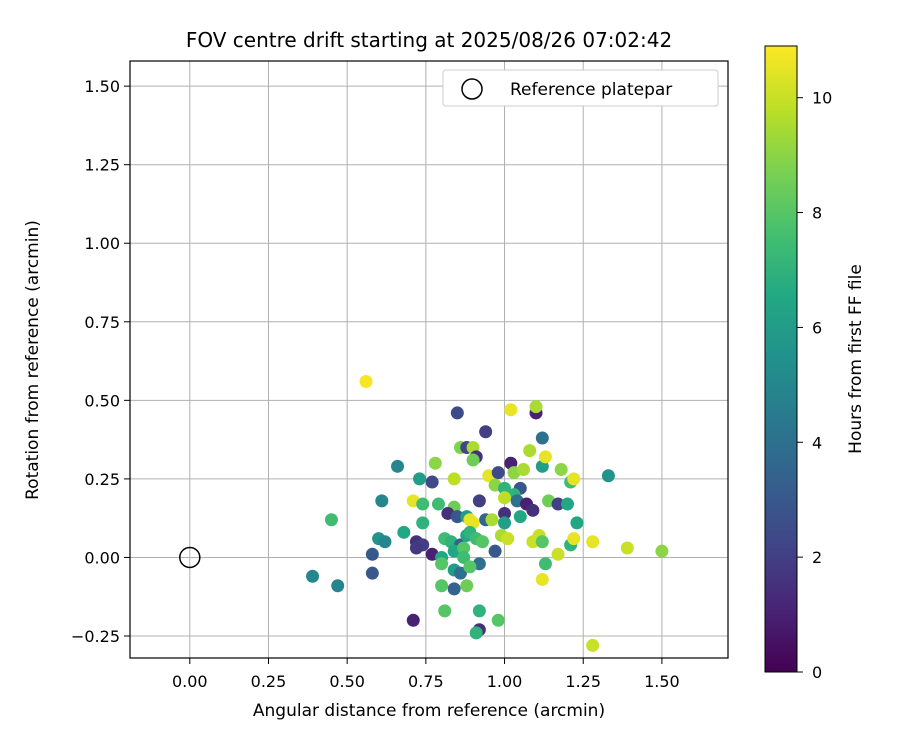  I want to click on y-tick-label: −0.25, so click(95, 636).